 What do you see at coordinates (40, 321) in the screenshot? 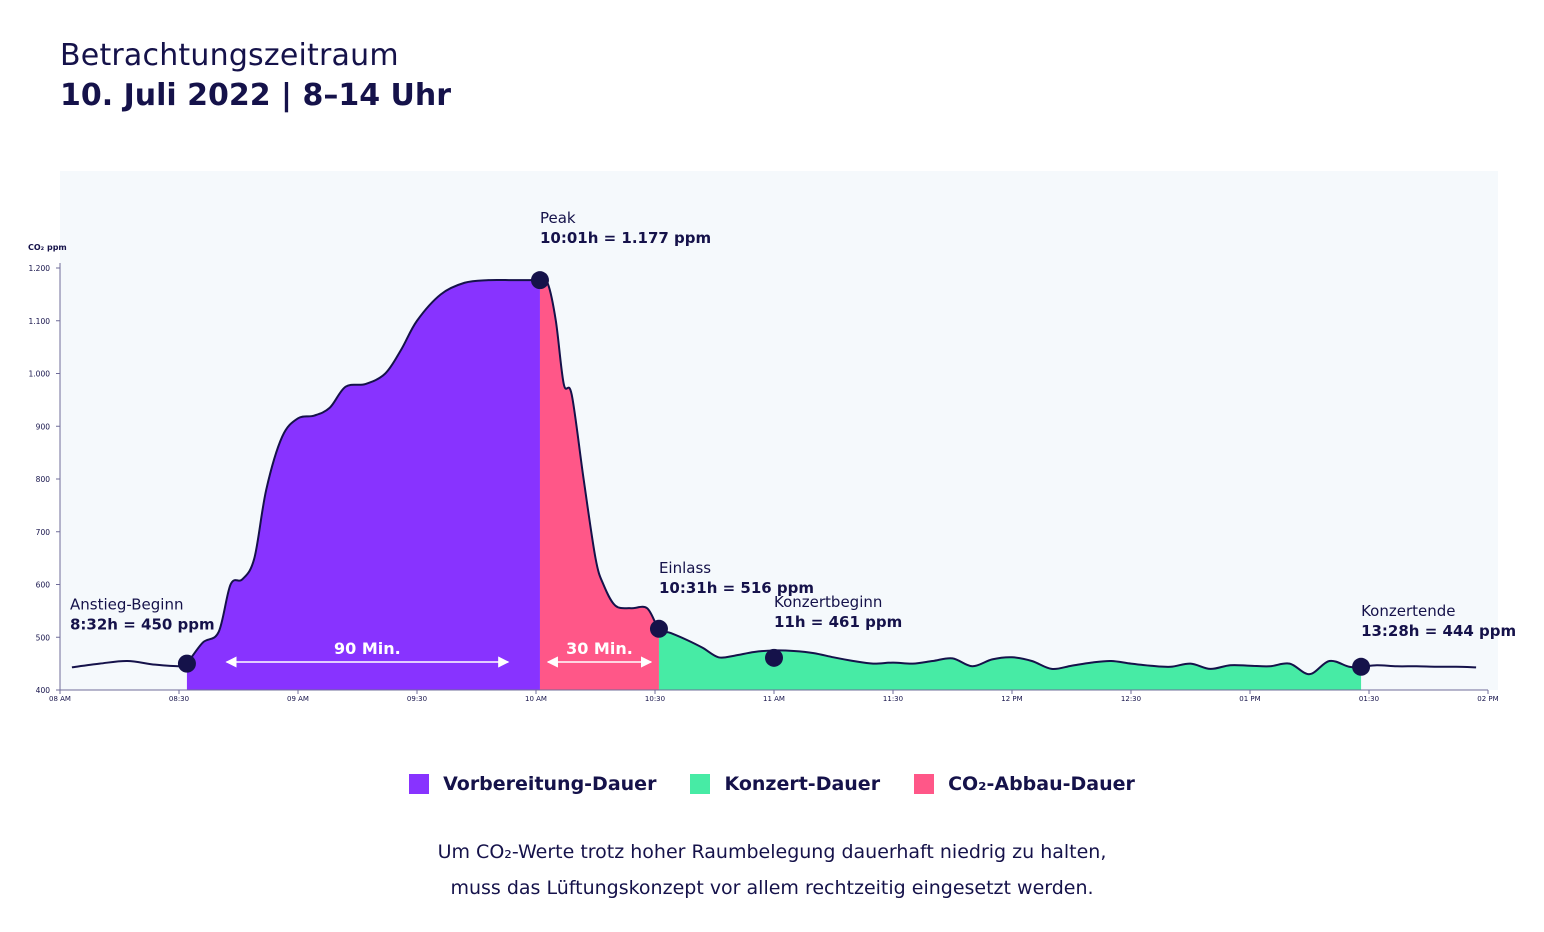
I see `y-tick-label: 1.100` at bounding box center [40, 321].